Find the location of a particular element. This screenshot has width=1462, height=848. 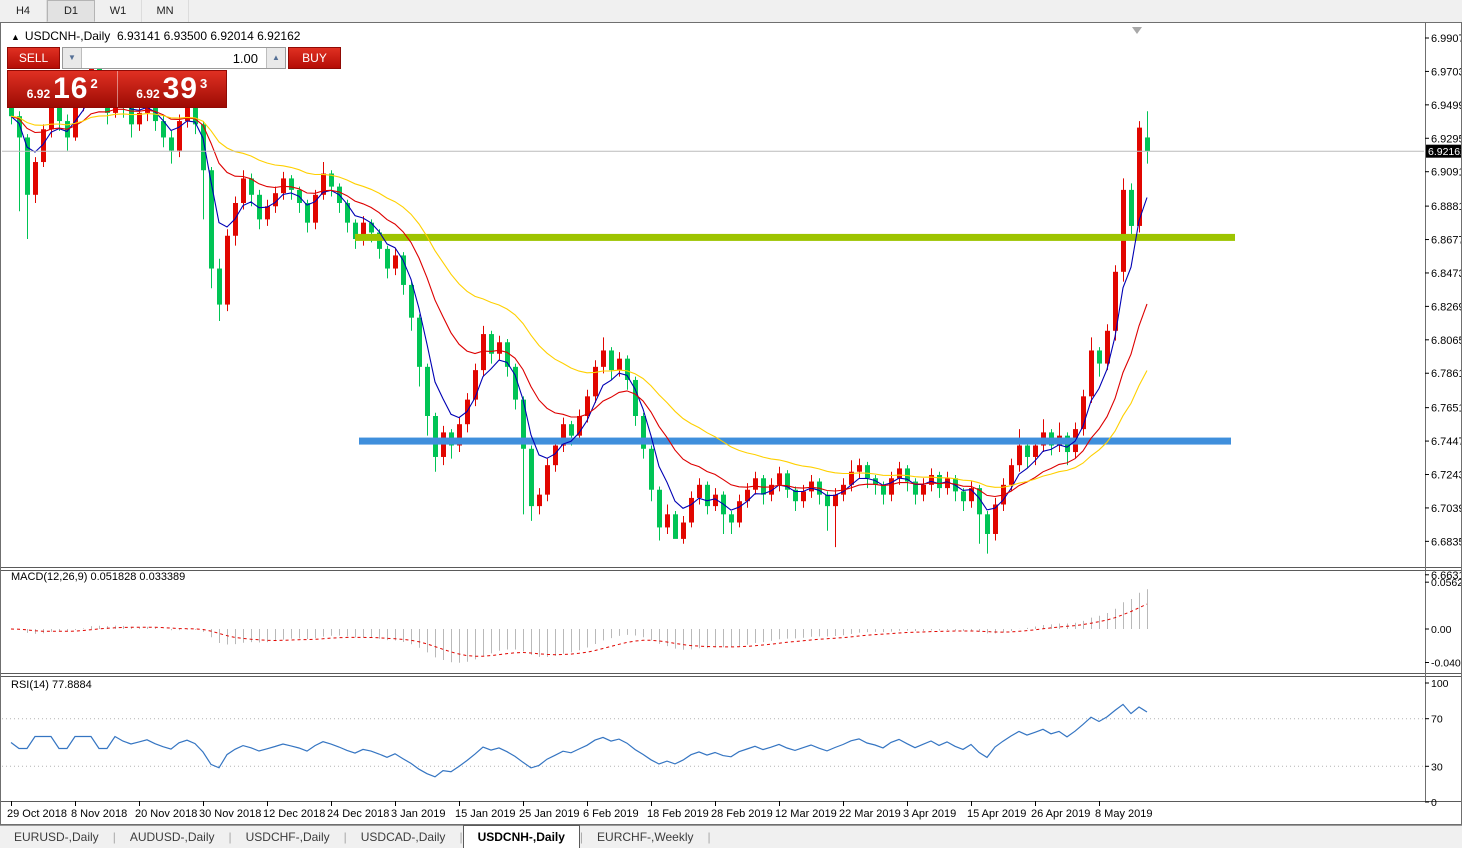

bid-price-pips: 16 is located at coordinates (71, 88).